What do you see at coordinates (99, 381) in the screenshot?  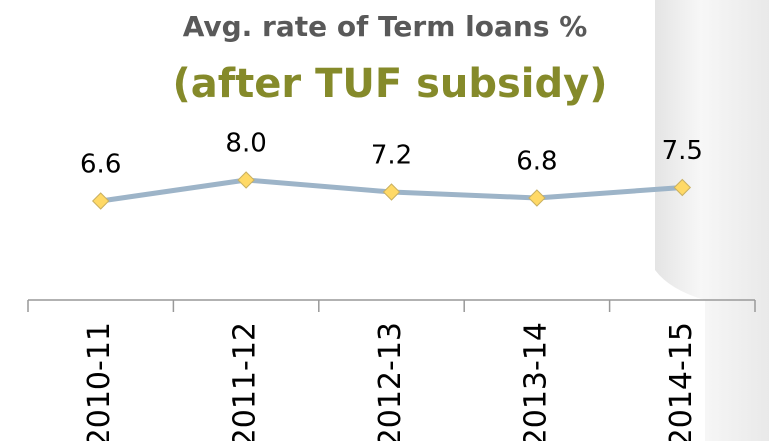 I see `x-tick-label: 2010-11` at bounding box center [99, 381].